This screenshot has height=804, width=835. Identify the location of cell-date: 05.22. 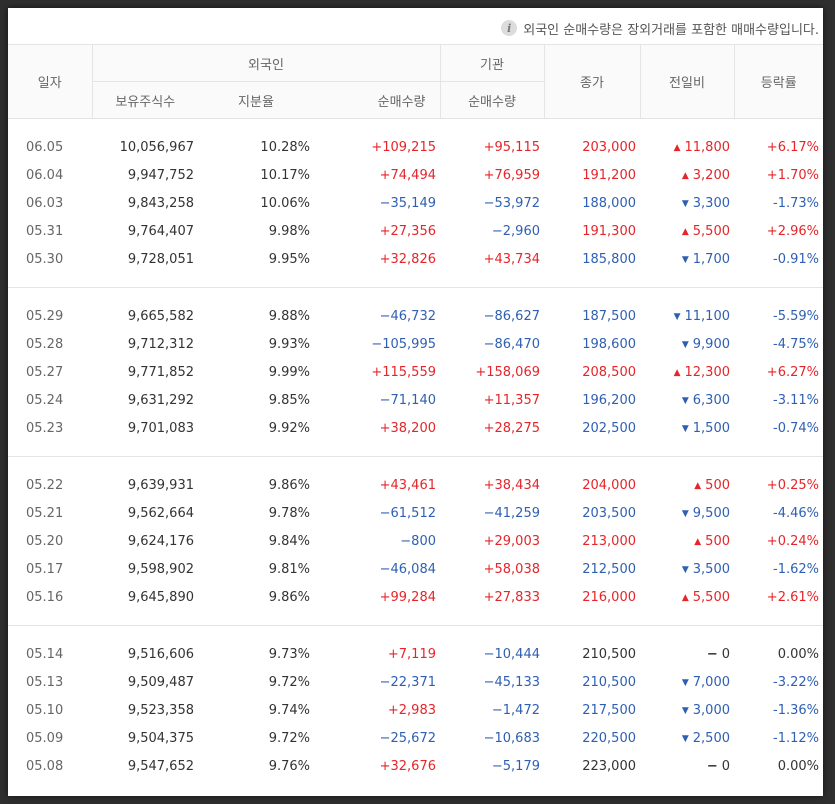
(45, 485).